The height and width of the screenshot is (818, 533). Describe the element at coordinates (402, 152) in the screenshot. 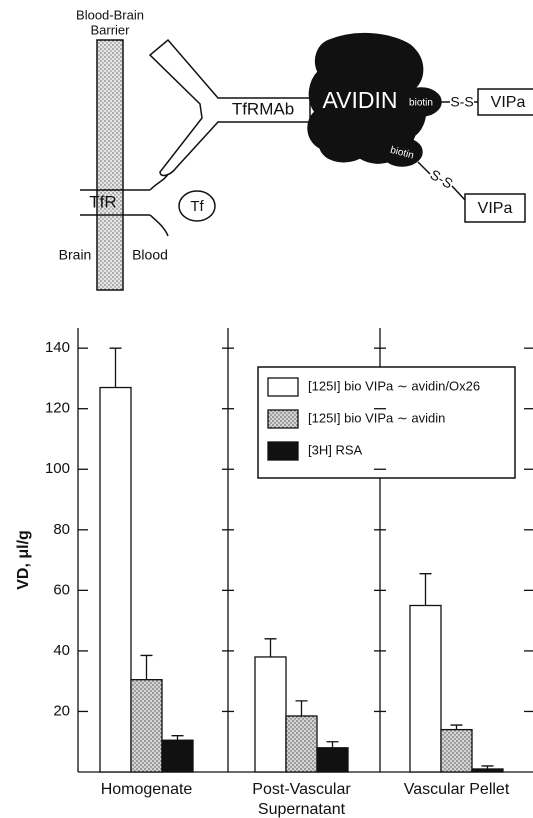

I see `biotin-shape` at that location.